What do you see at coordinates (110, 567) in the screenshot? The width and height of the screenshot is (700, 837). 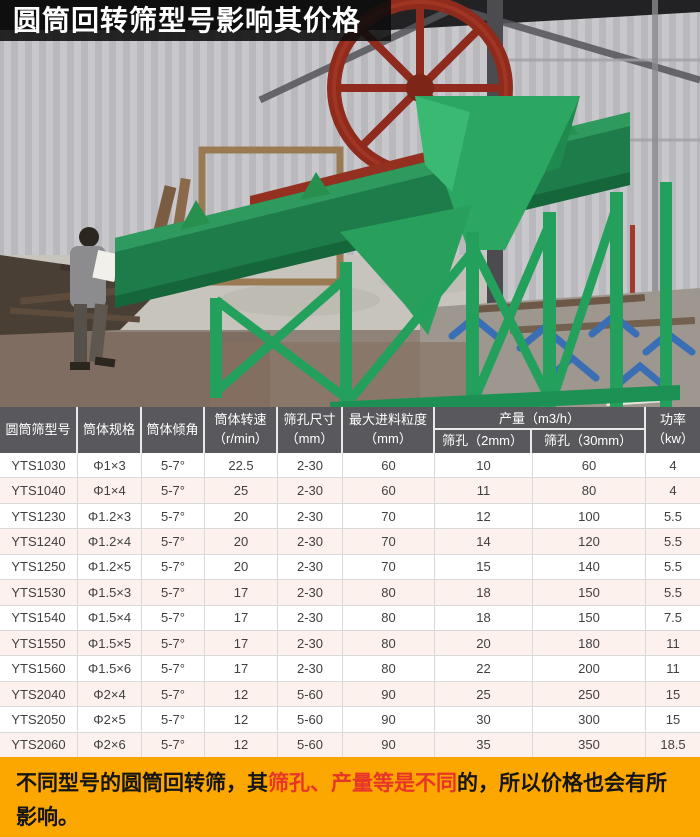 I see `table-cell: Φ1.2×5` at bounding box center [110, 567].